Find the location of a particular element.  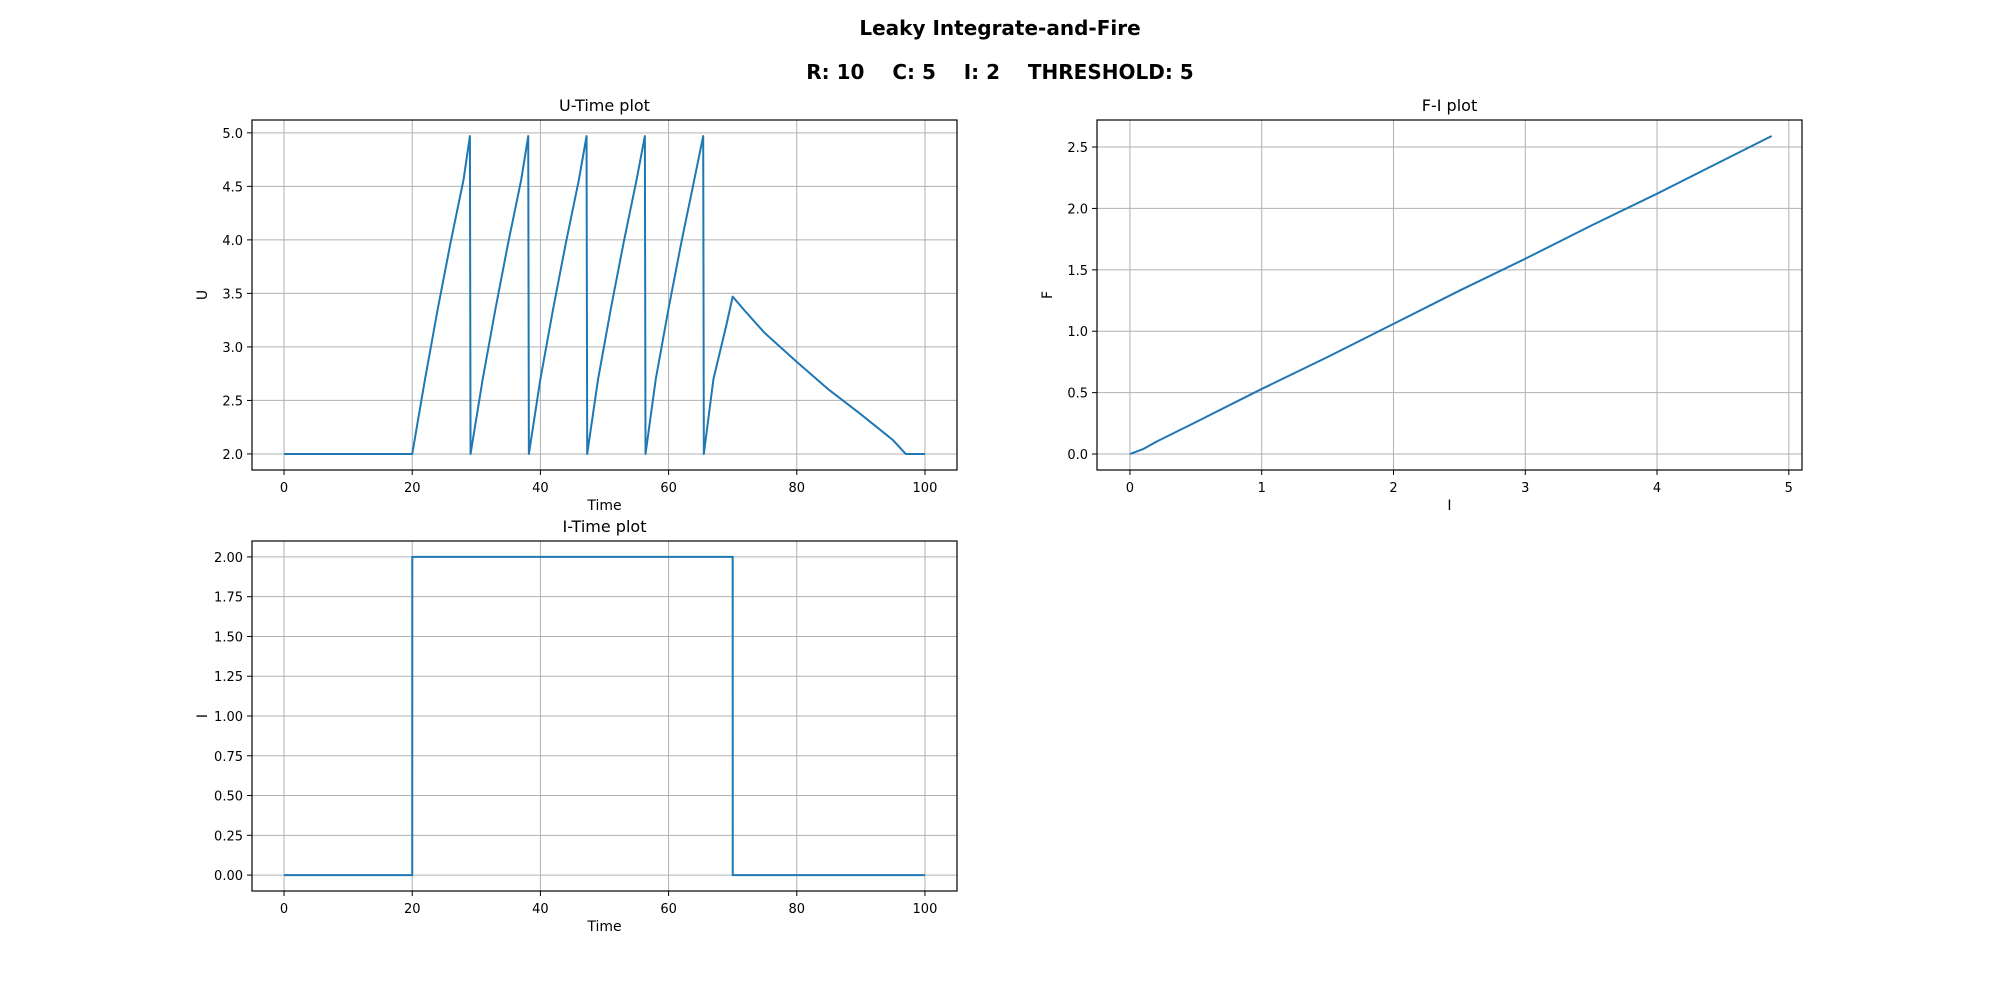

y-tick-label: 0.00 is located at coordinates (228, 876).